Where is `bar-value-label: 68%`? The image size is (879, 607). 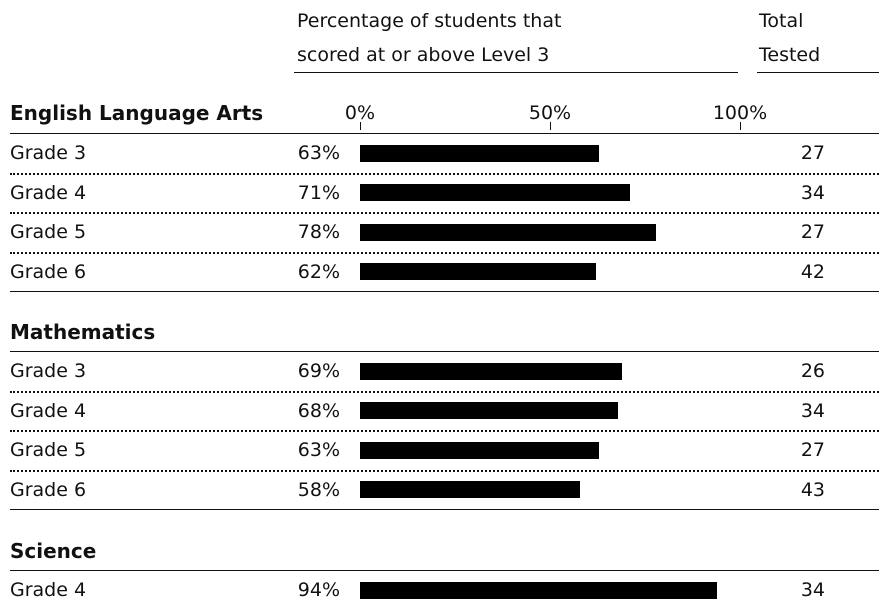
bar-value-label: 68% is located at coordinates (318, 410).